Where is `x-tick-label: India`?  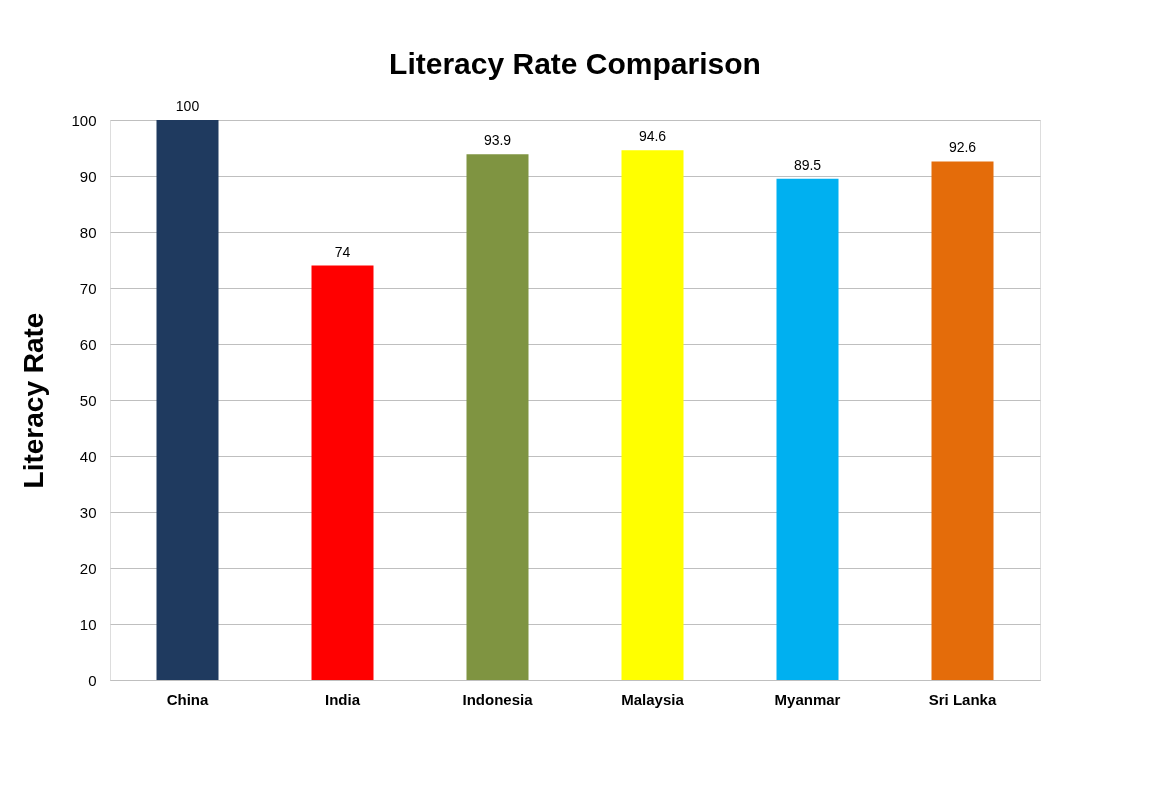
x-tick-label: India is located at coordinates (342, 699).